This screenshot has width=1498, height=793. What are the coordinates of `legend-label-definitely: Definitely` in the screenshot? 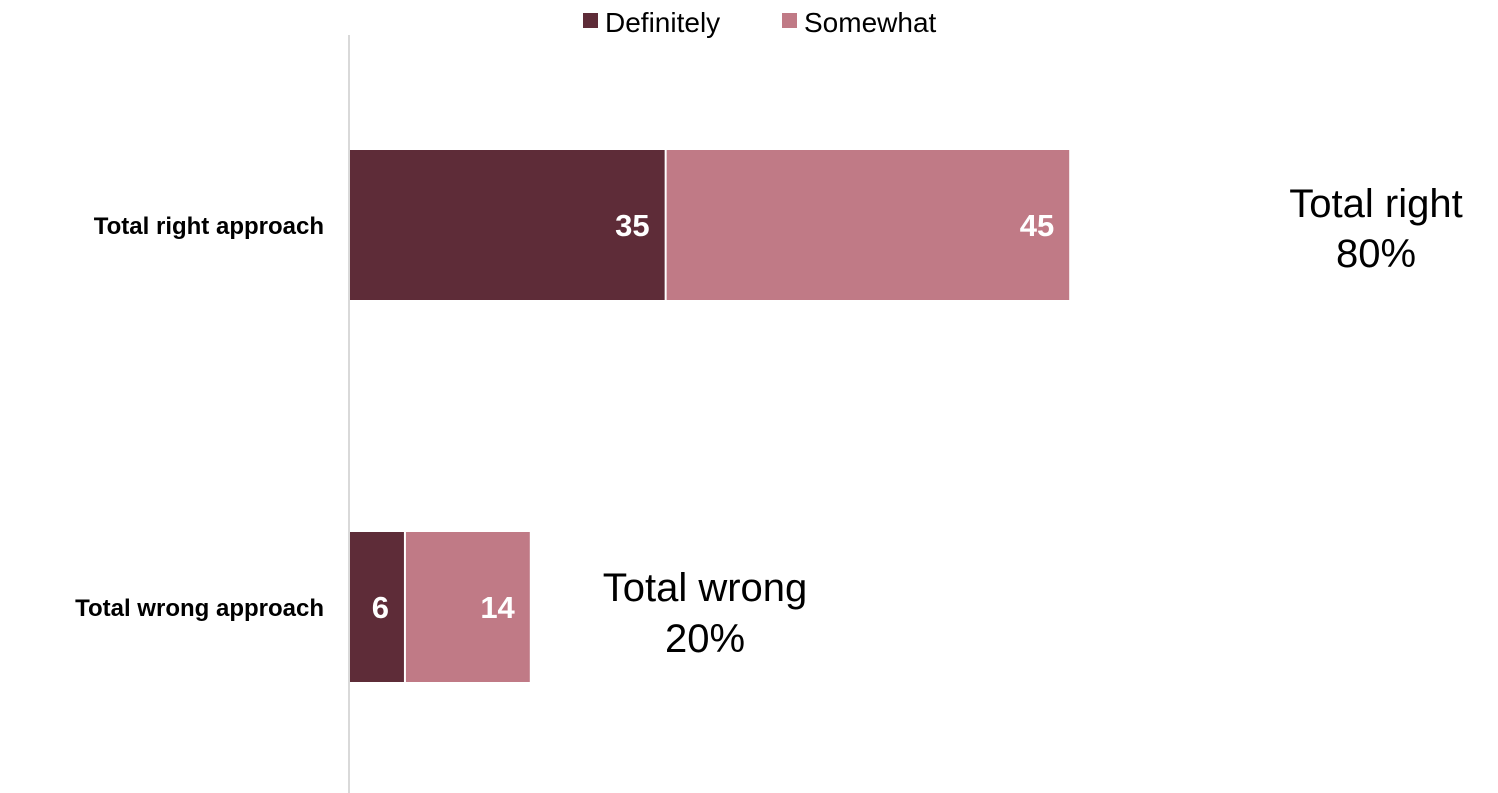 It's located at (662, 22).